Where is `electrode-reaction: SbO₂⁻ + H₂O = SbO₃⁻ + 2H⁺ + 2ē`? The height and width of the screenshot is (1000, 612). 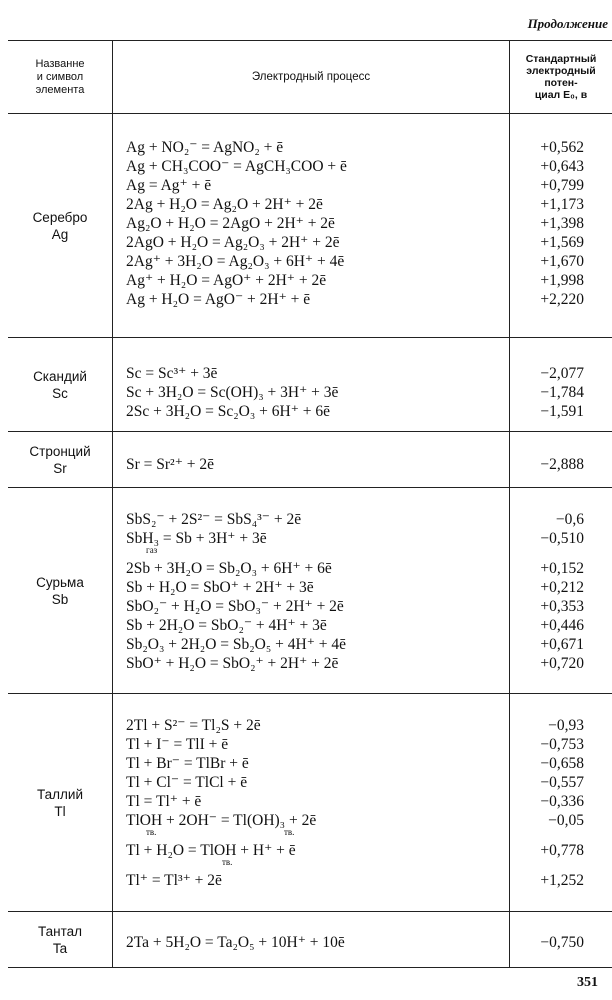
electrode-reaction: SbO₂⁻ + H₂O = SbO₃⁻ + 2H⁺ + 2ē is located at coordinates (235, 606).